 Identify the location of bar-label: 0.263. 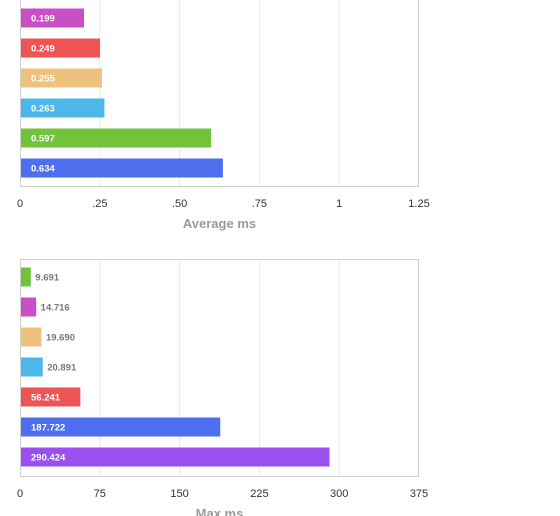
(43, 109).